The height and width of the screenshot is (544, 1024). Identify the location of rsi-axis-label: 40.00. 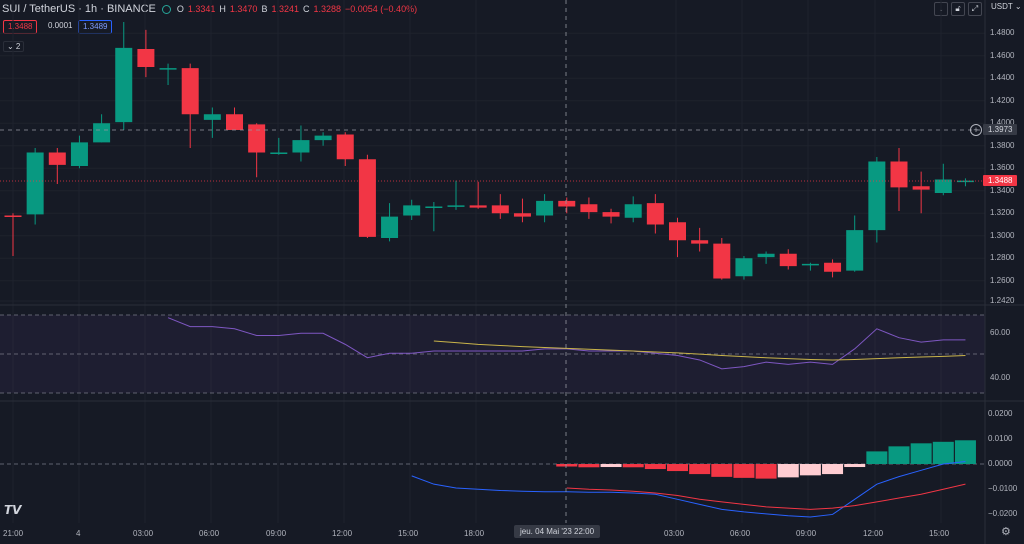
(1000, 377).